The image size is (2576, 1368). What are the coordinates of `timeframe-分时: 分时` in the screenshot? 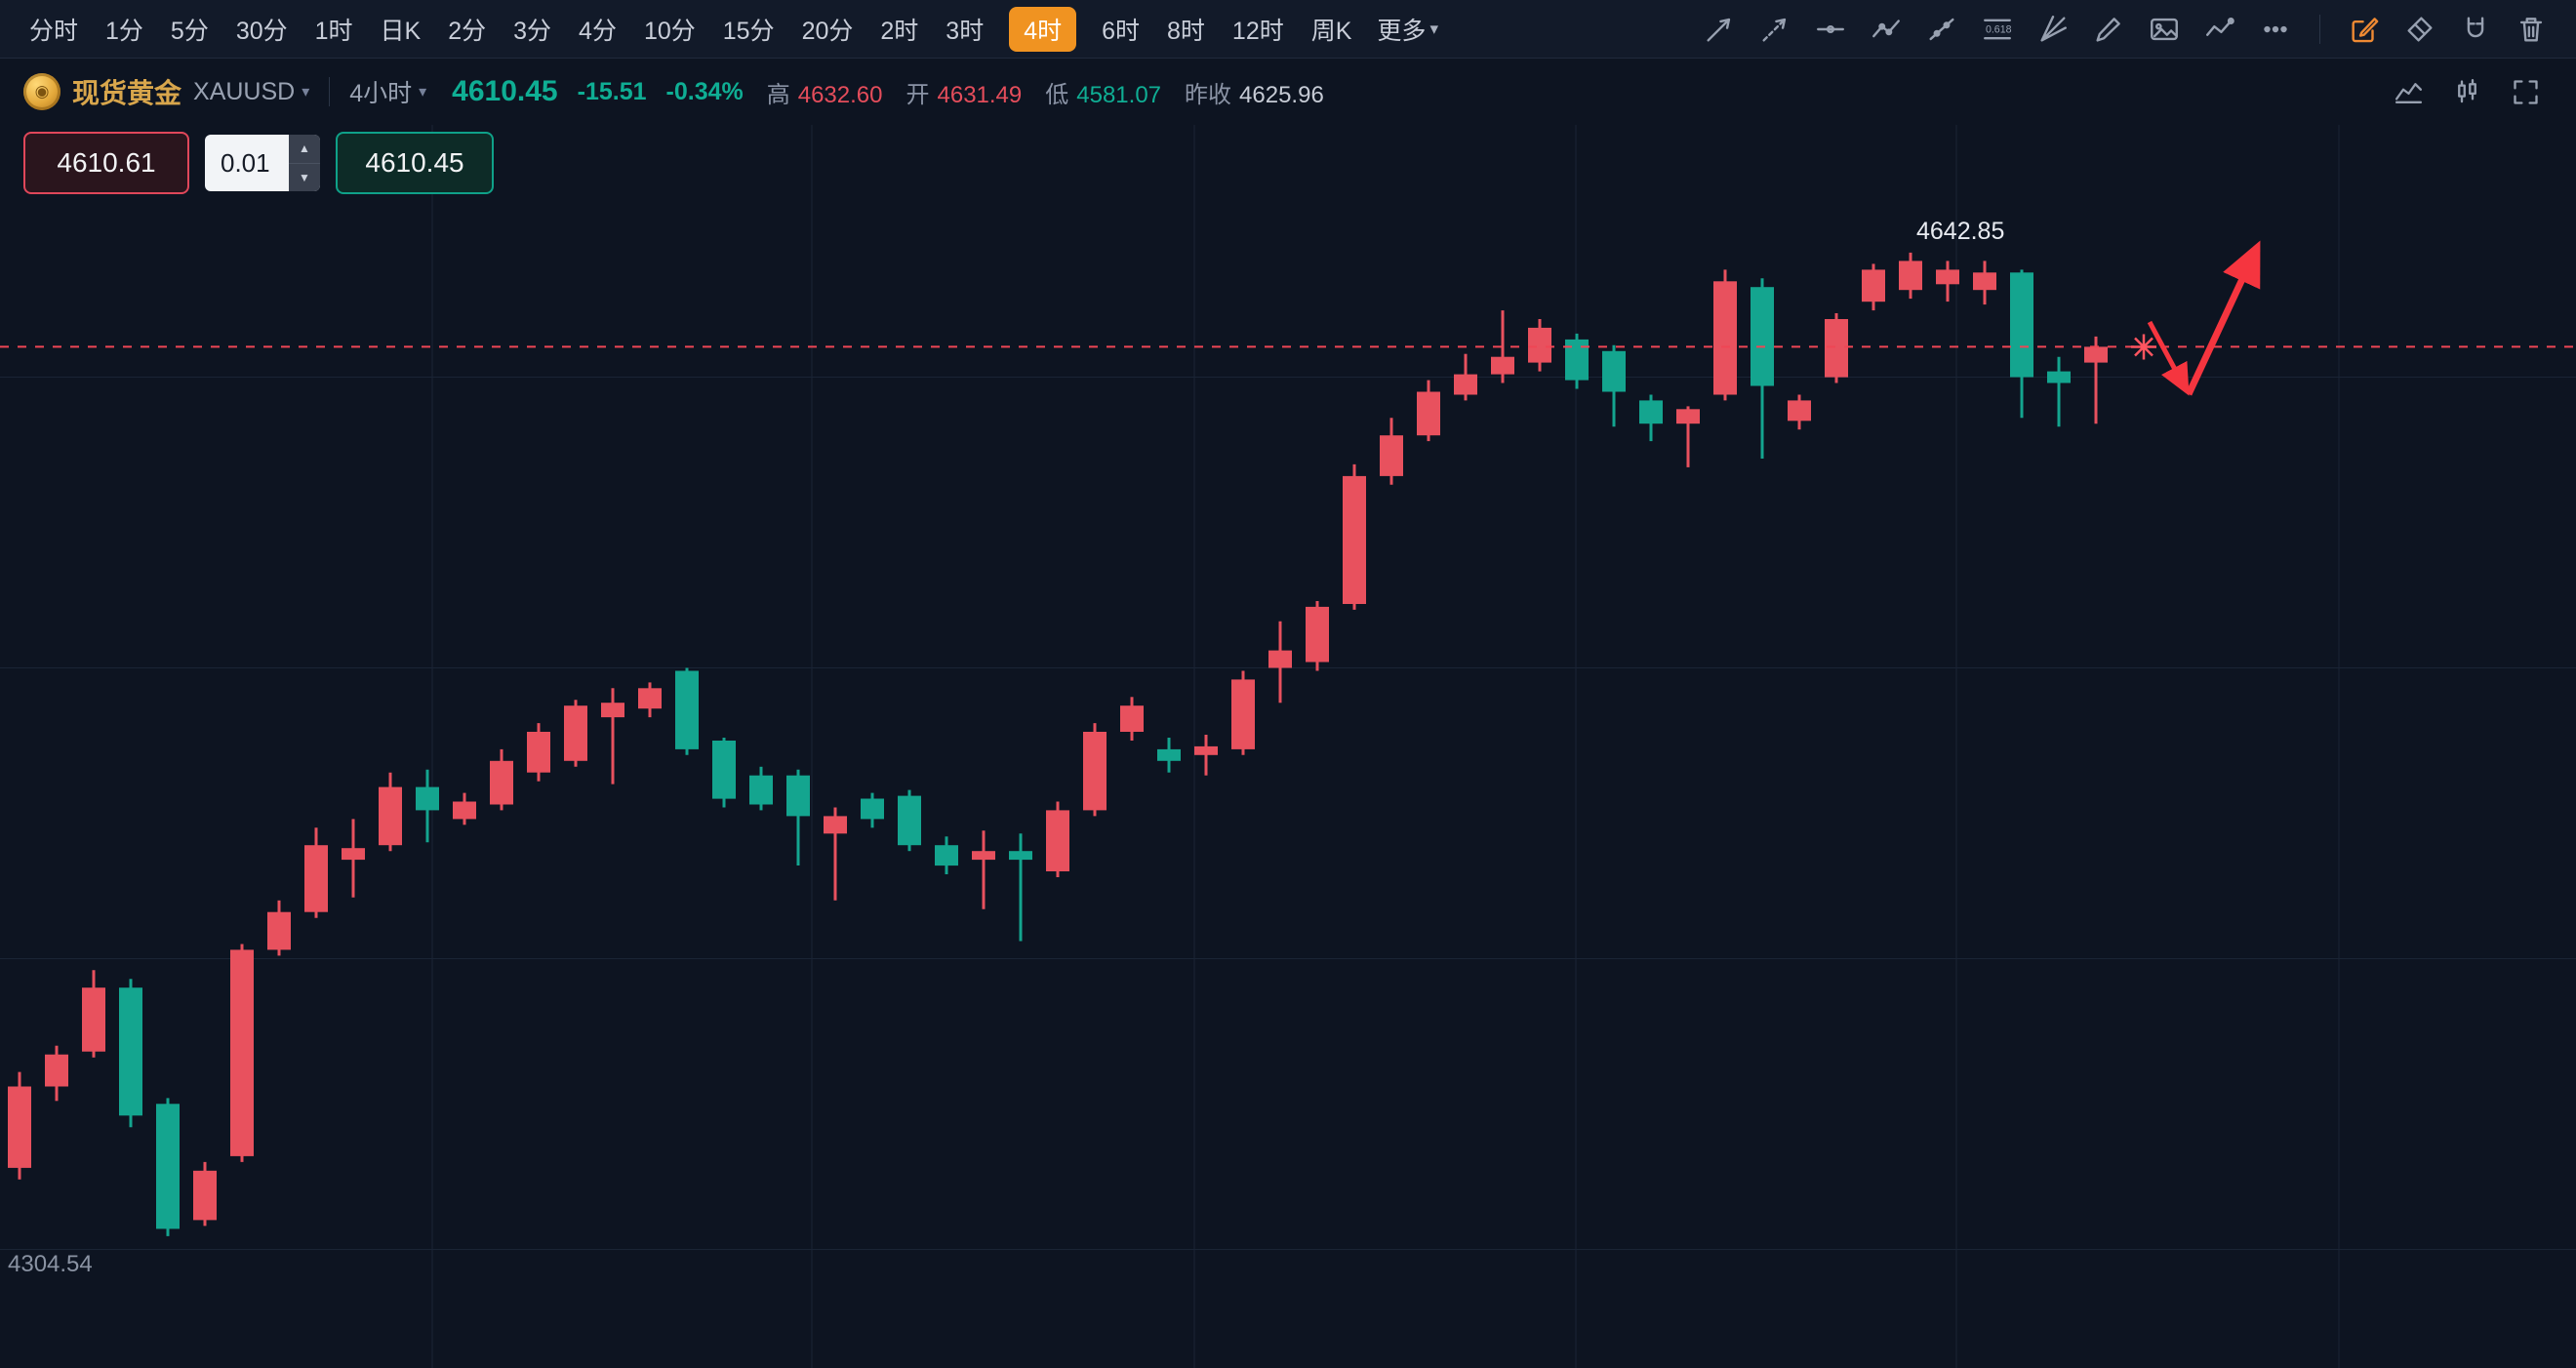 It's located at (54, 31).